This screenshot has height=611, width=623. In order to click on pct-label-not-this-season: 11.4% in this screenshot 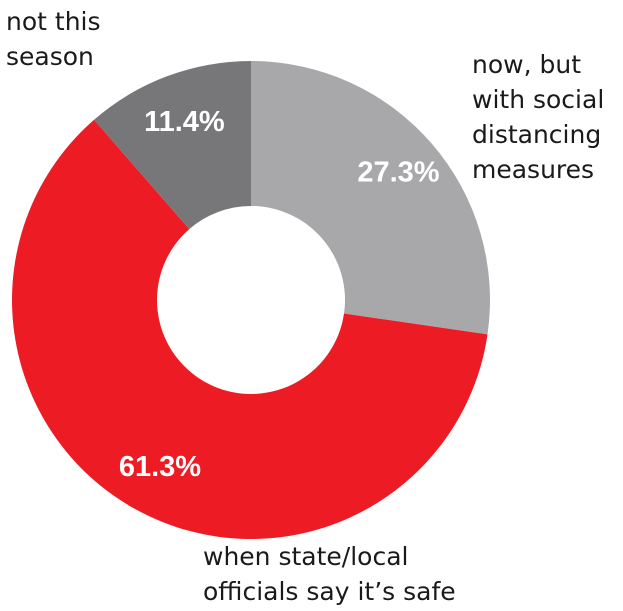, I will do `click(184, 122)`.